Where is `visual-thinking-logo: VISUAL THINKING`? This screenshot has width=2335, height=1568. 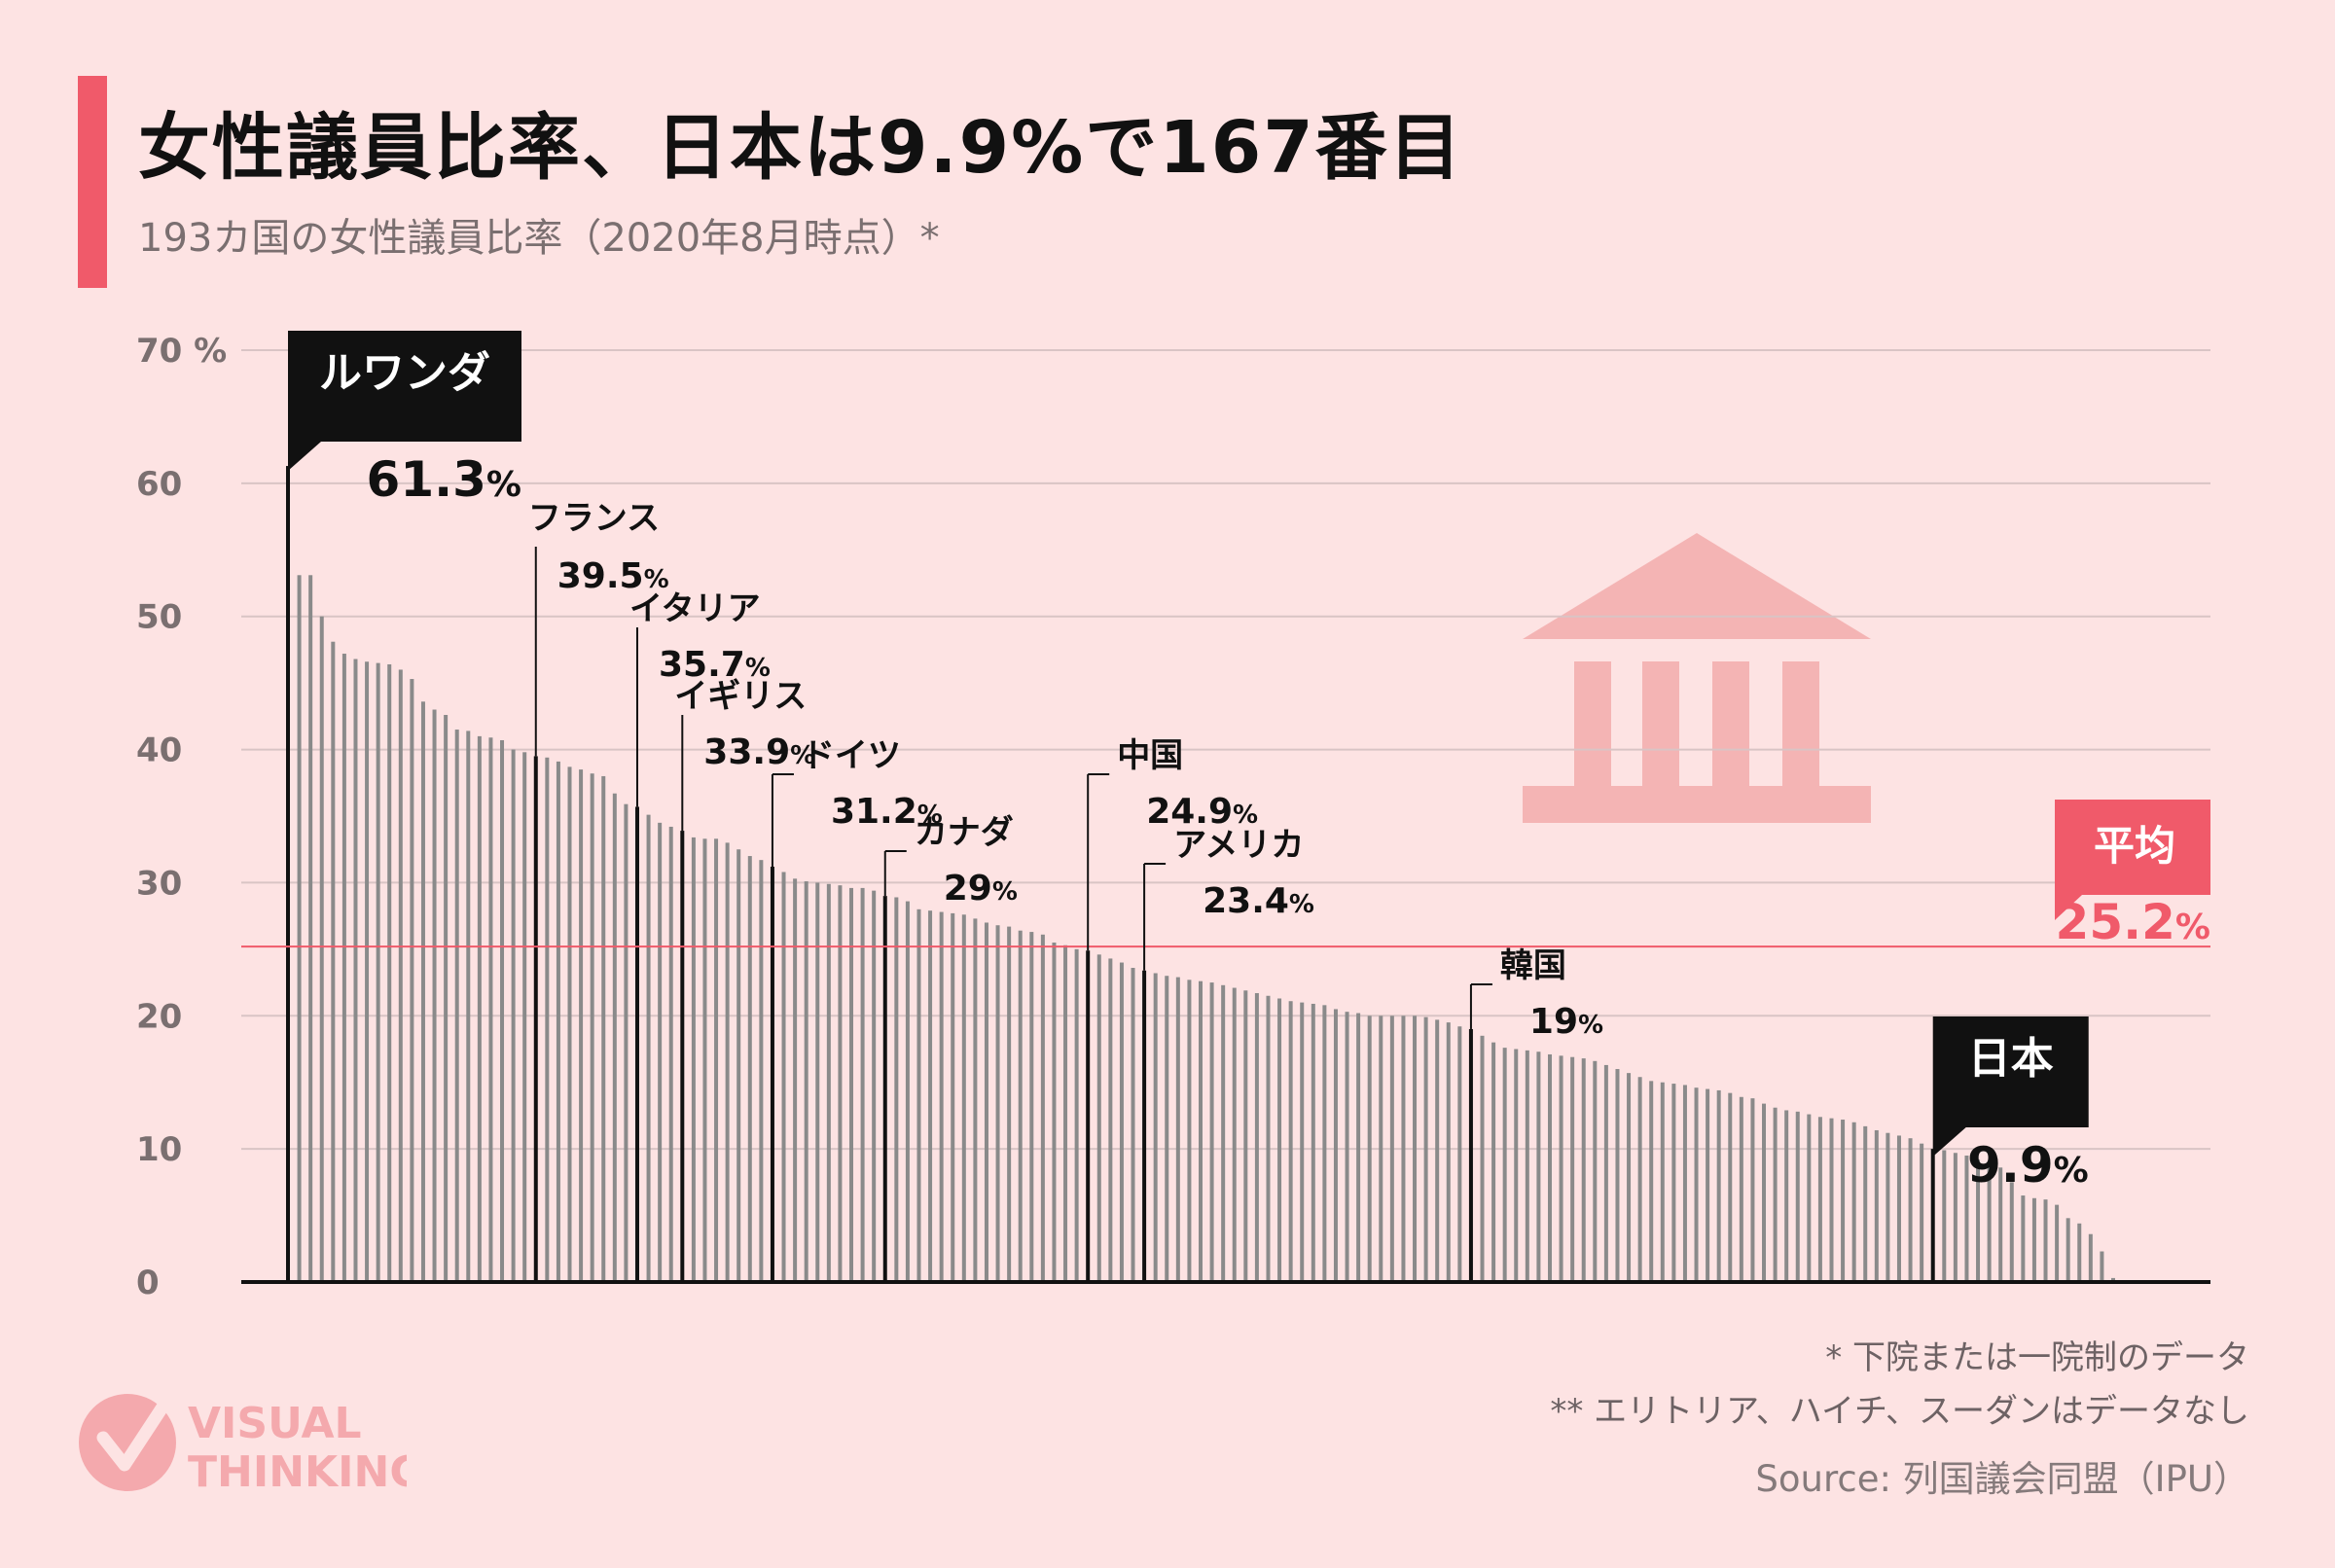 visual-thinking-logo: VISUAL THINKING is located at coordinates (243, 1445).